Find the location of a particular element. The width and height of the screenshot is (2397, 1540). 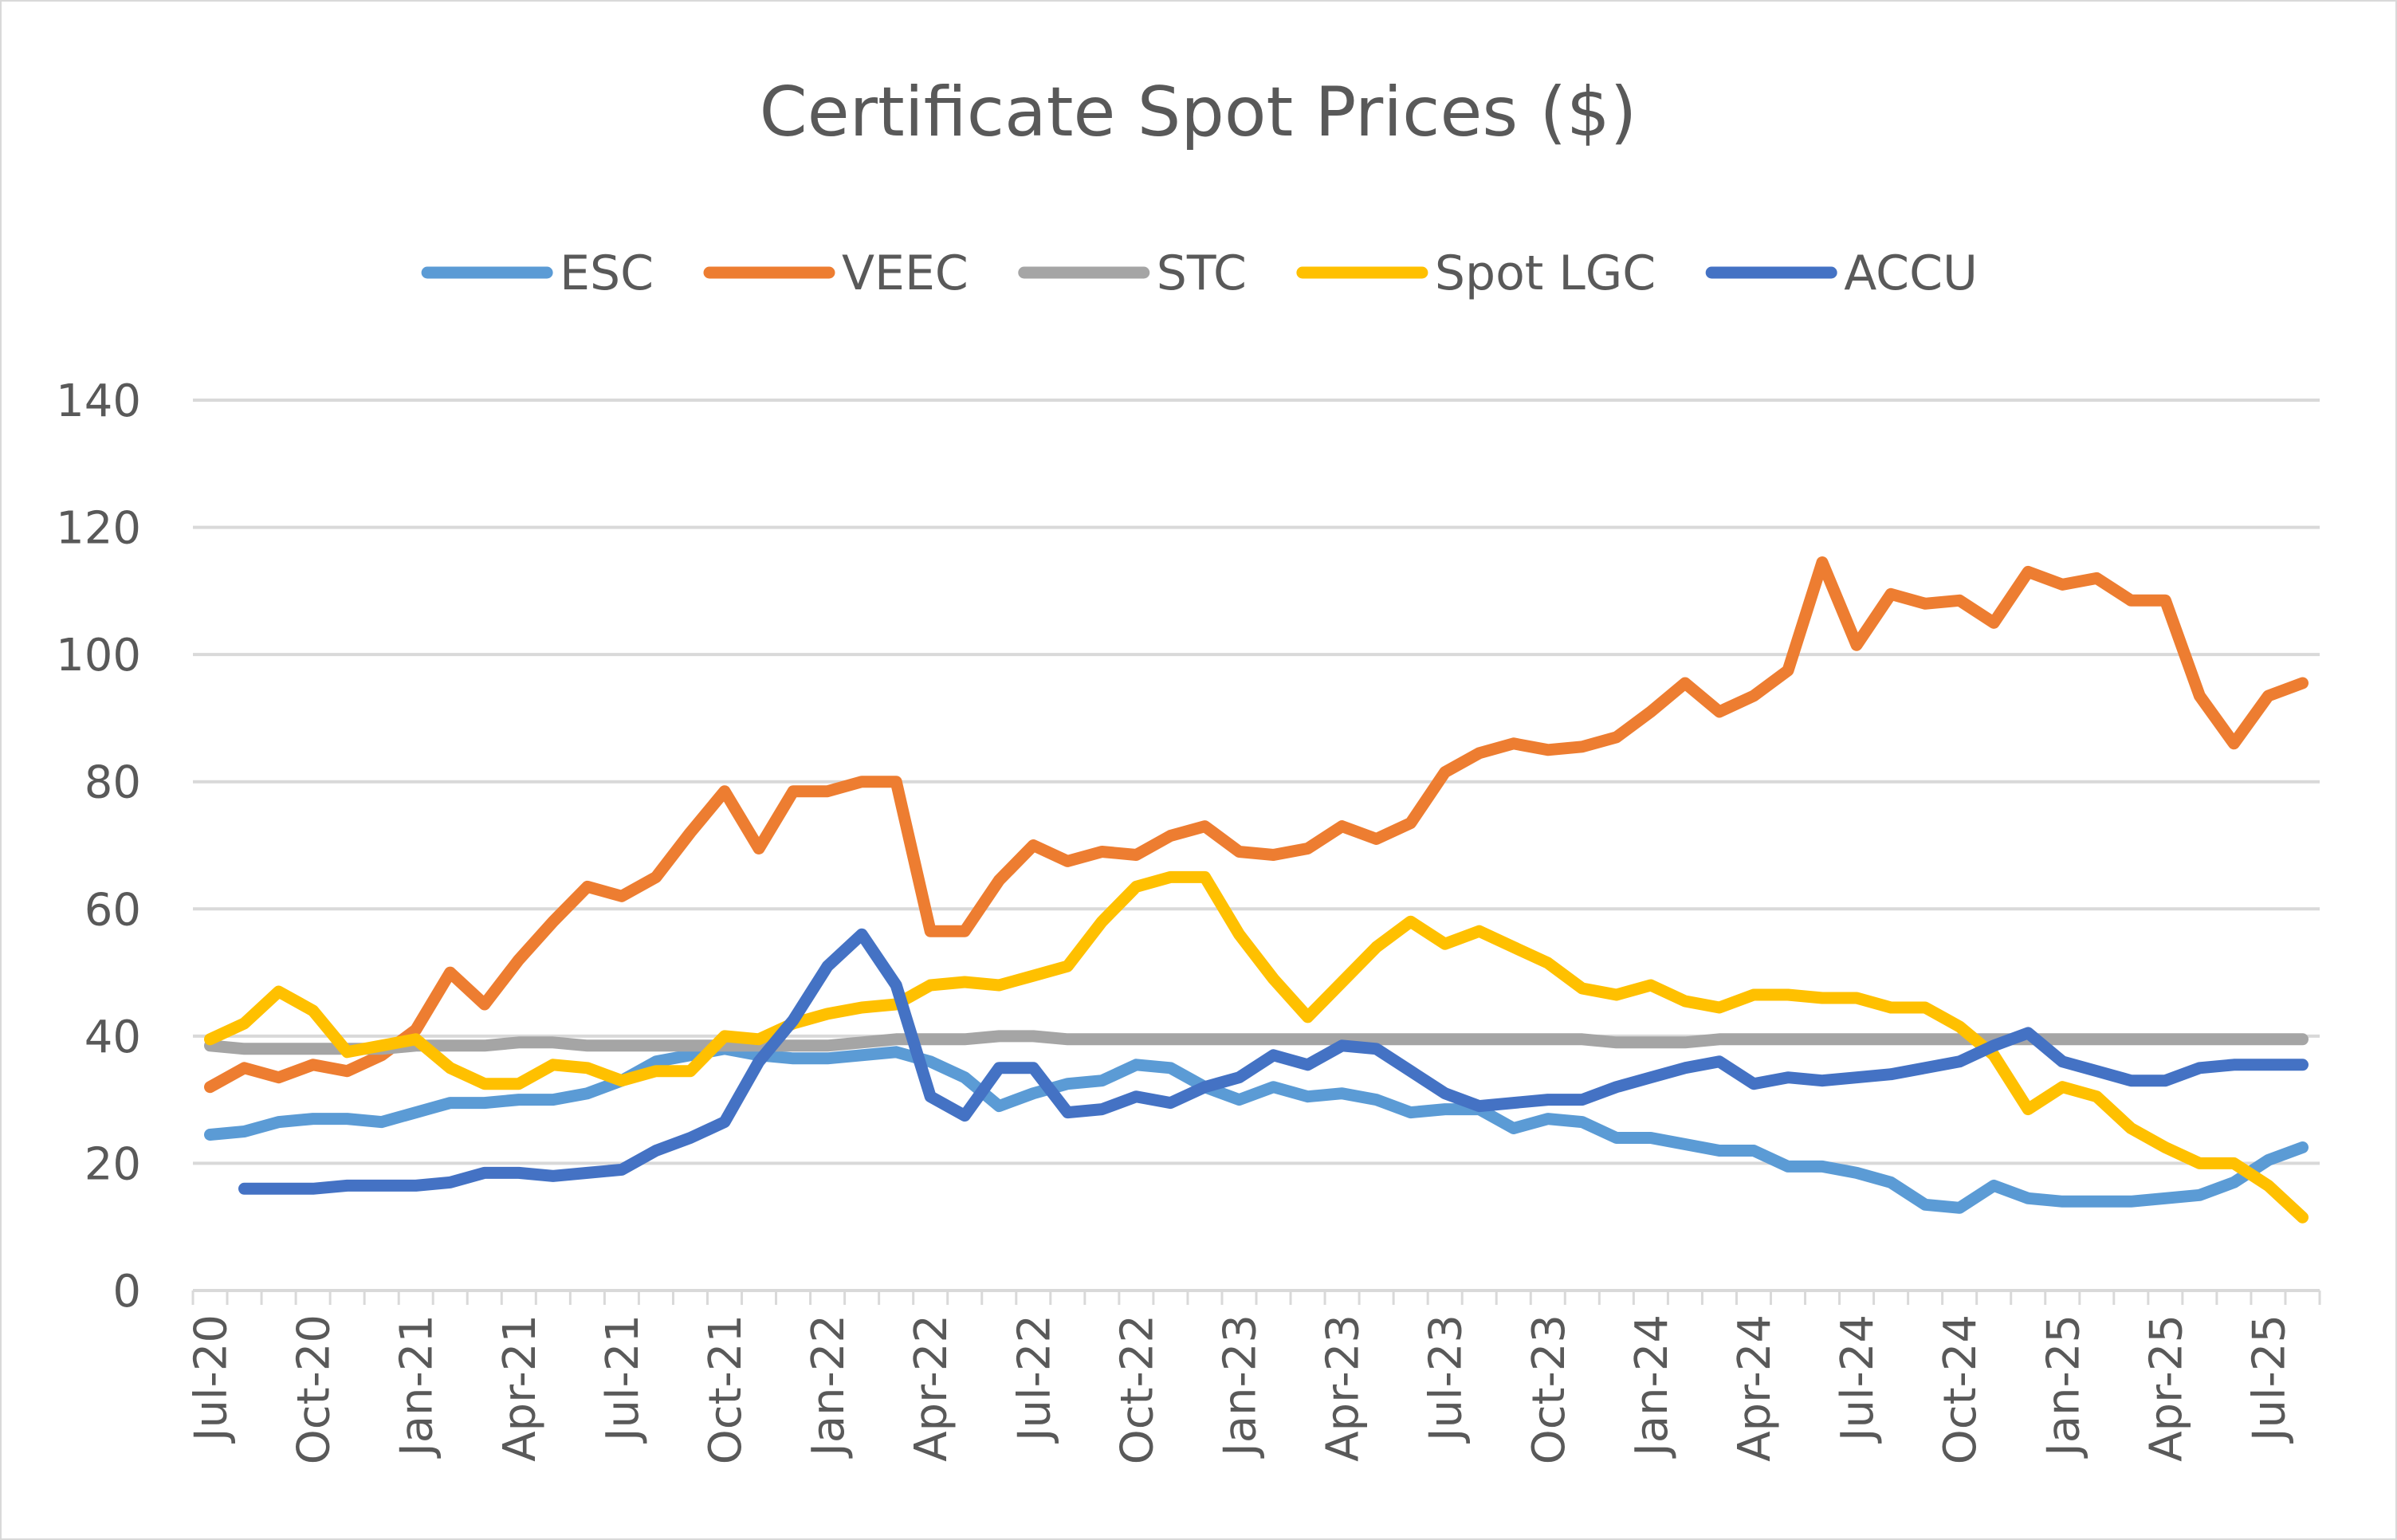

y-tick-label: 100 is located at coordinates (99, 656).